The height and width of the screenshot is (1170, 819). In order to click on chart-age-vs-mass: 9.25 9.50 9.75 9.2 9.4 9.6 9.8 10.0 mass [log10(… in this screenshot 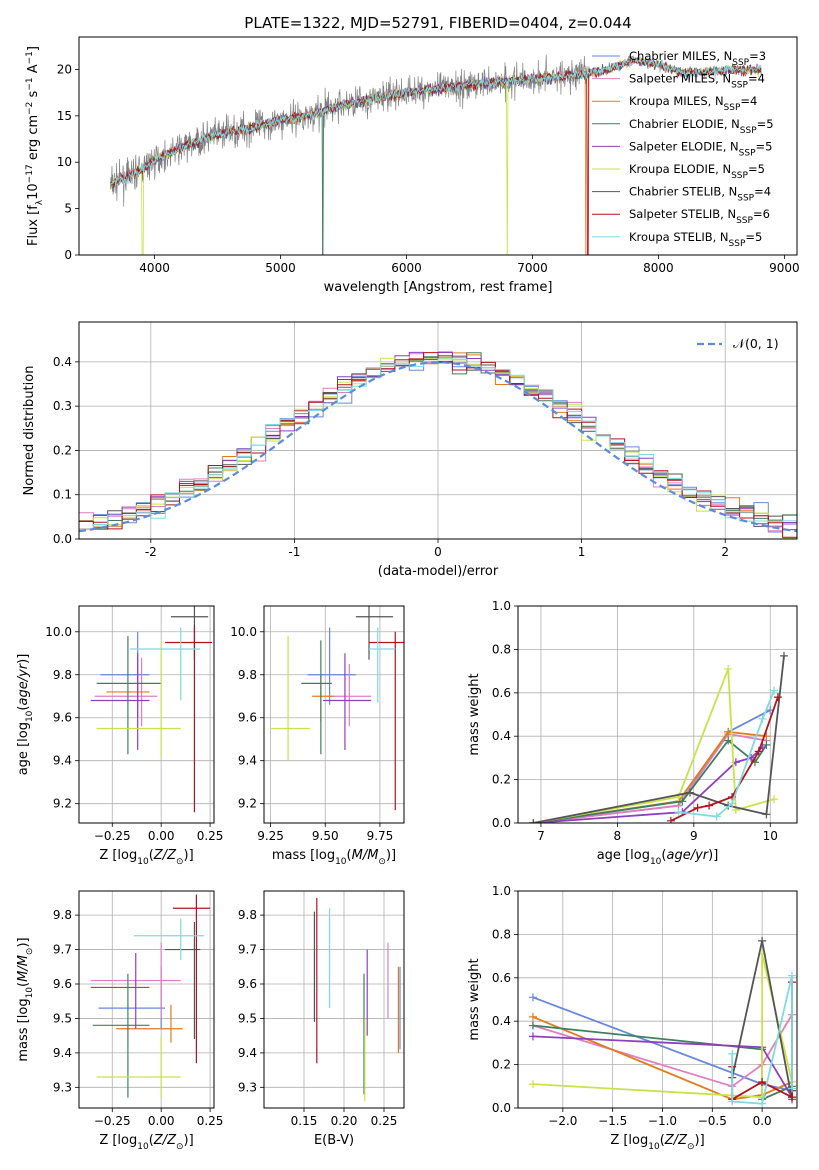, I will do `click(317, 736)`.